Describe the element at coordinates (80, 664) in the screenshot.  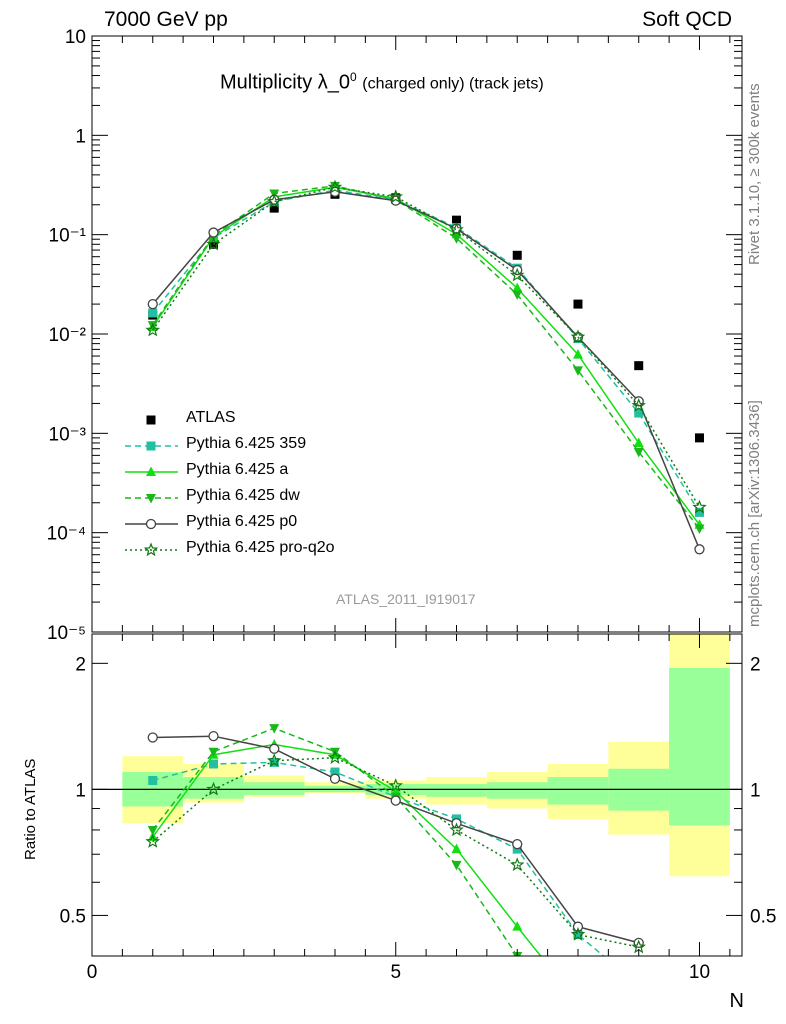
I see `y-tick-label-ratio-left-2: 2` at that location.